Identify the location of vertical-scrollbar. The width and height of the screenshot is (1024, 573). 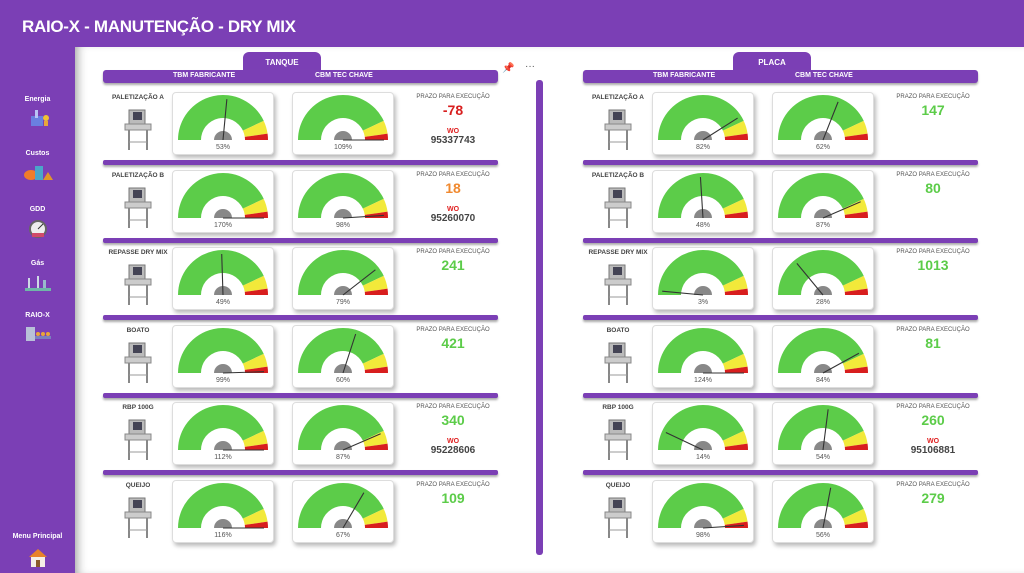
(539, 317).